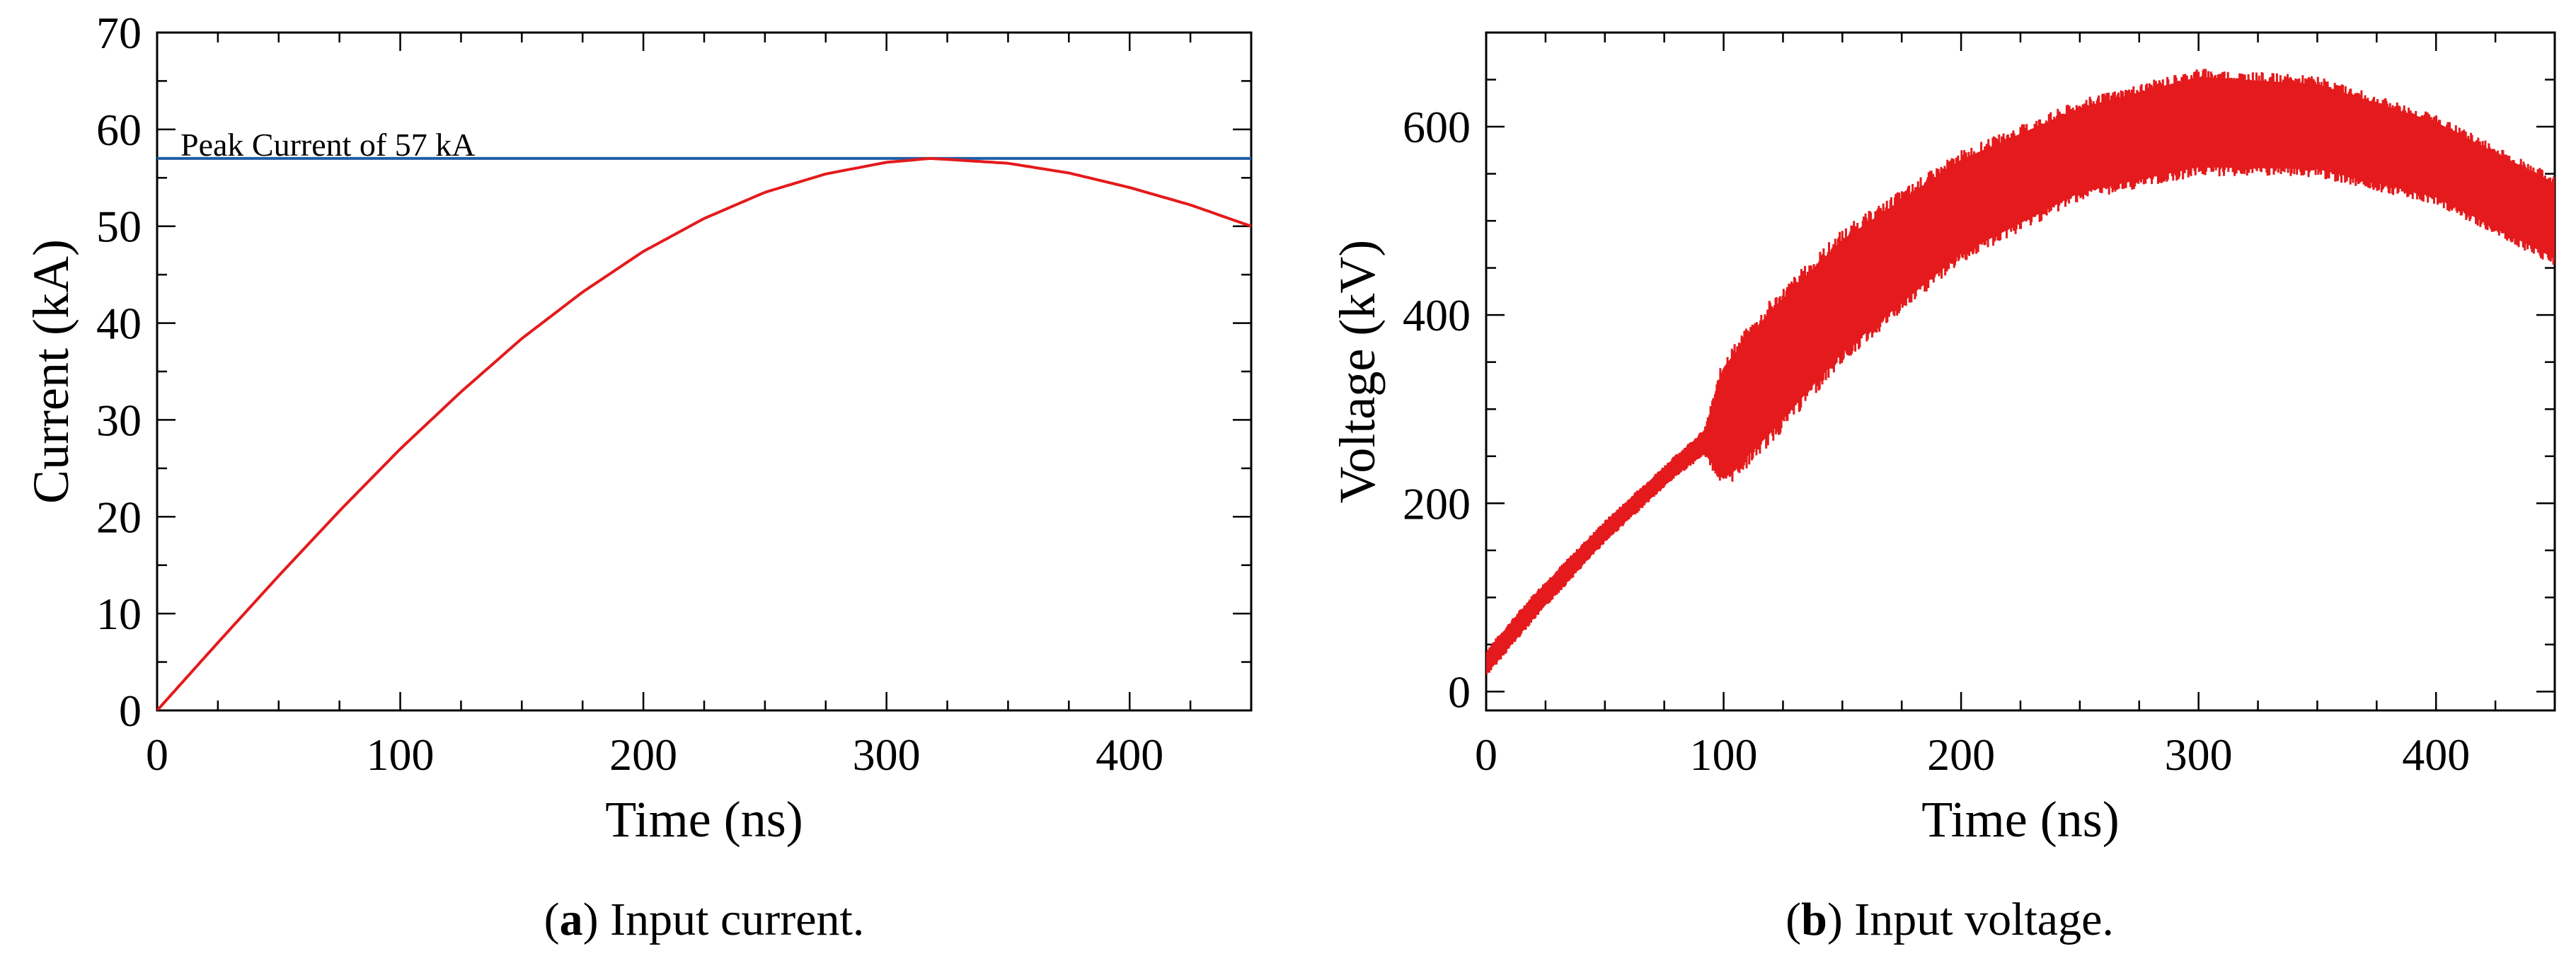 The image size is (2576, 968). I want to click on caption-b-text: Input voltage., so click(1978, 919).